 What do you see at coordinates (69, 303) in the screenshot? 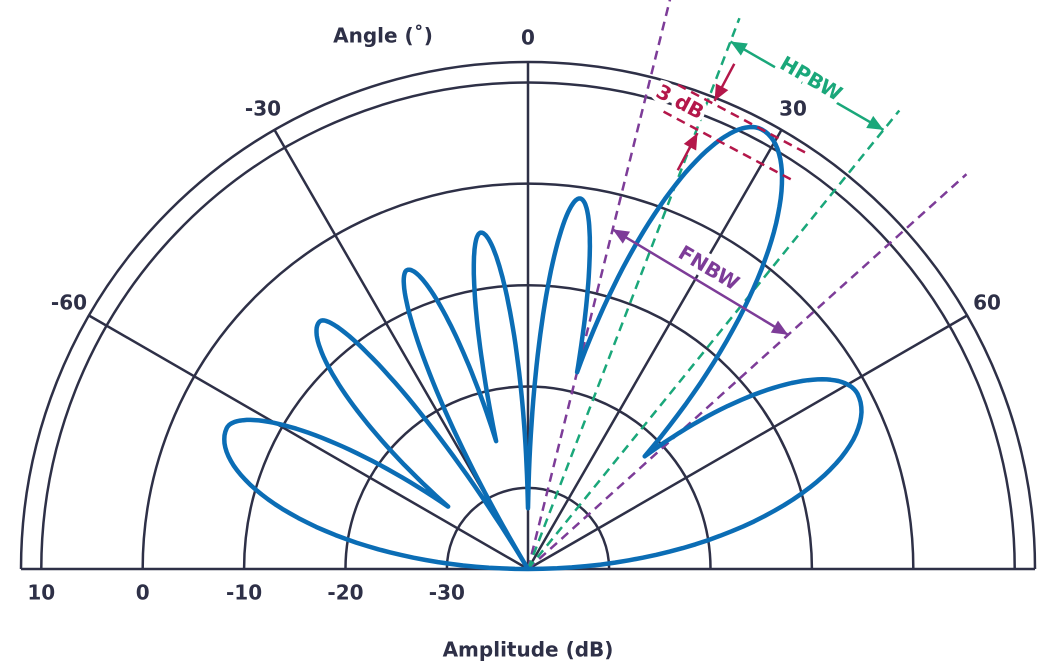
I see `theta-tick-label: -60` at bounding box center [69, 303].